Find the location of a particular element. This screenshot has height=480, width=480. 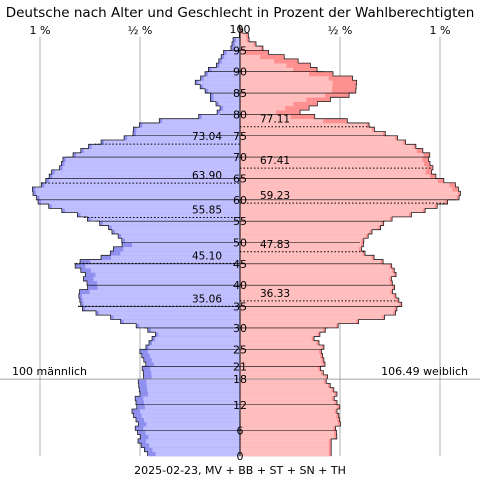

female-total-label: 106.49 weiblich is located at coordinates (424, 371).